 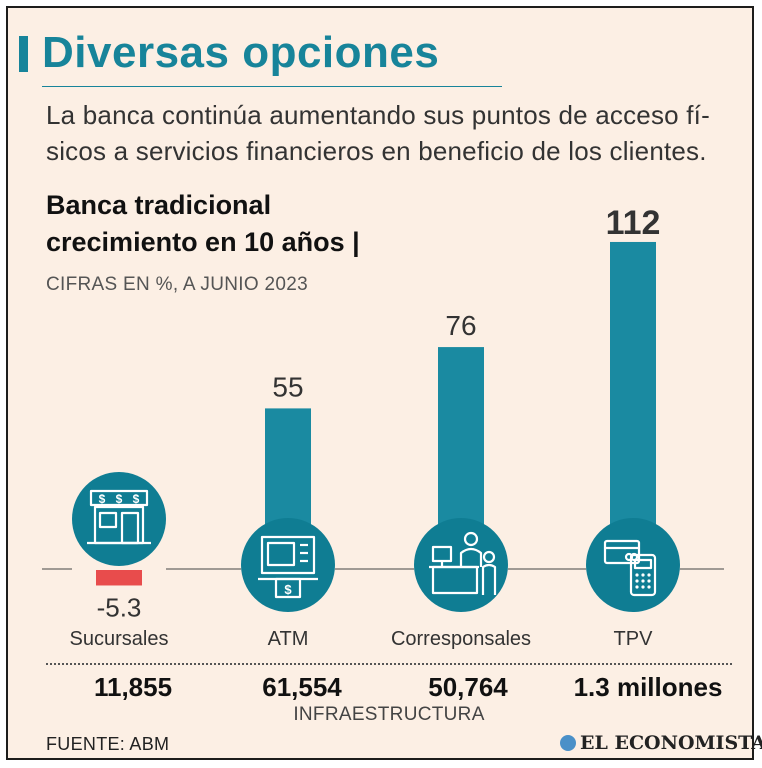 What do you see at coordinates (288, 639) in the screenshot?
I see `category-label: ATM` at bounding box center [288, 639].